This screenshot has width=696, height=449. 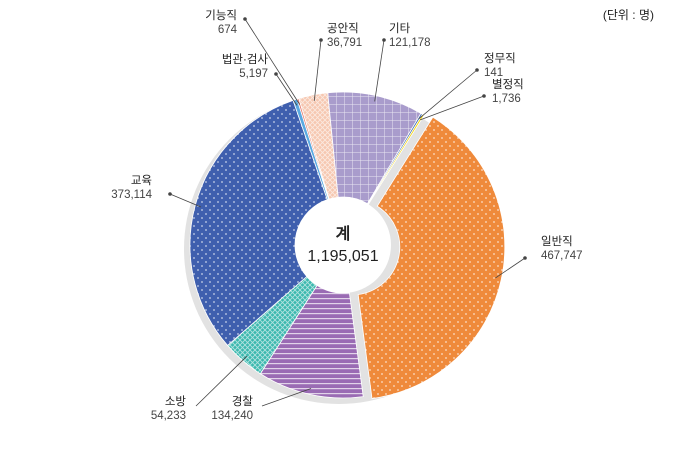 I want to click on slice-label-name: 공안직, so click(x=343, y=28).